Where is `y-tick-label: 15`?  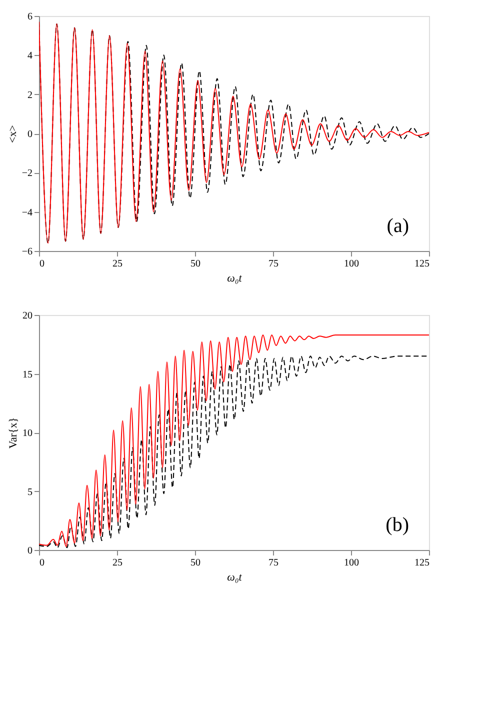 y-tick-label: 15 is located at coordinates (27, 374).